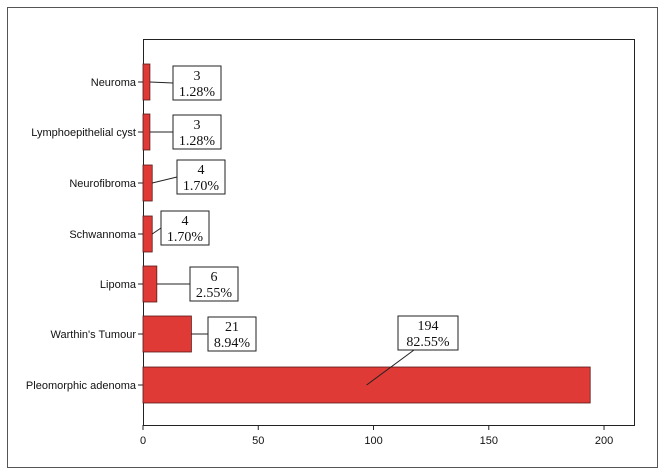 This screenshot has width=658, height=468. Describe the element at coordinates (103, 184) in the screenshot. I see `category-label: Neurofibroma` at that location.